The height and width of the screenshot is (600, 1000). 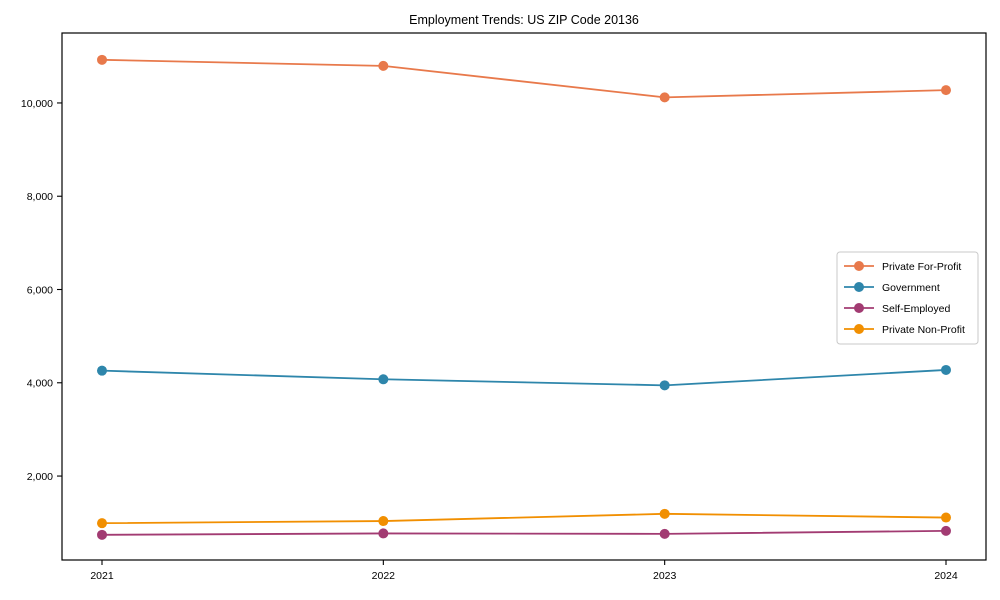 What do you see at coordinates (40, 197) in the screenshot?
I see `y-tick-label: 8,000` at bounding box center [40, 197].